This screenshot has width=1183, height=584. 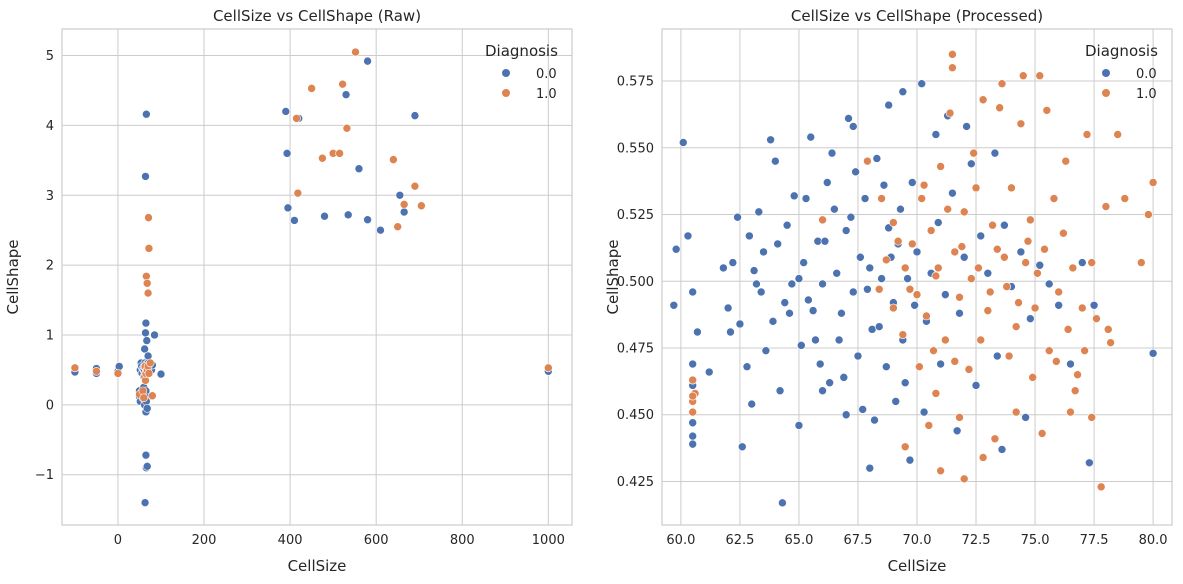 What do you see at coordinates (680, 540) in the screenshot?
I see `processed-x-tick-label: 60.0` at bounding box center [680, 540].